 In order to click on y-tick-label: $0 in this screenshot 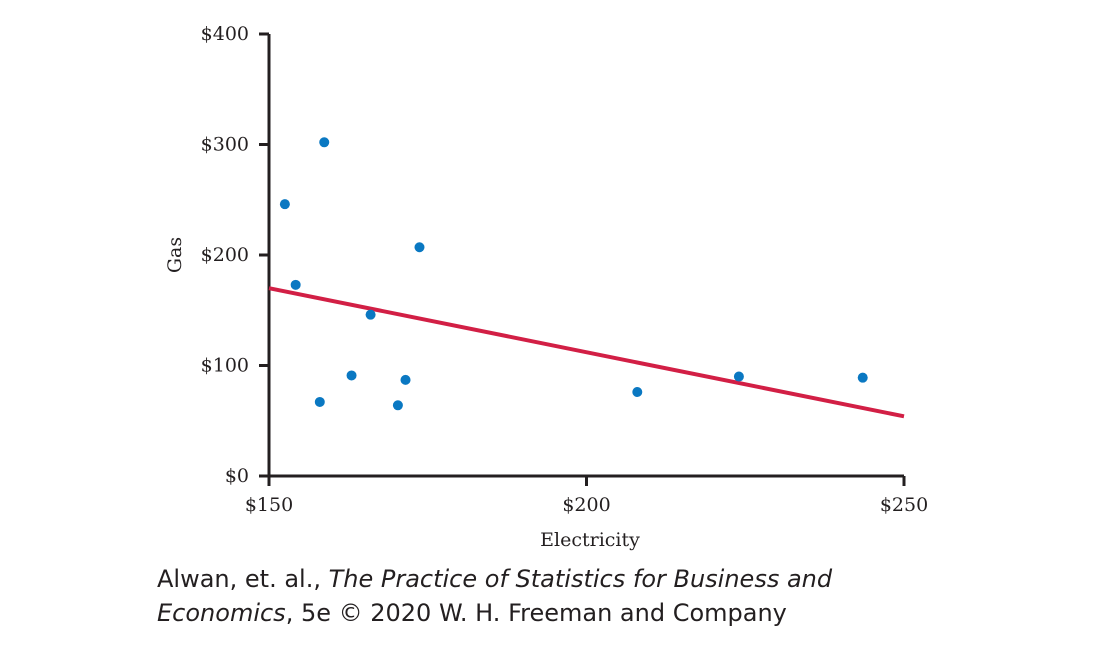, I will do `click(237, 476)`.